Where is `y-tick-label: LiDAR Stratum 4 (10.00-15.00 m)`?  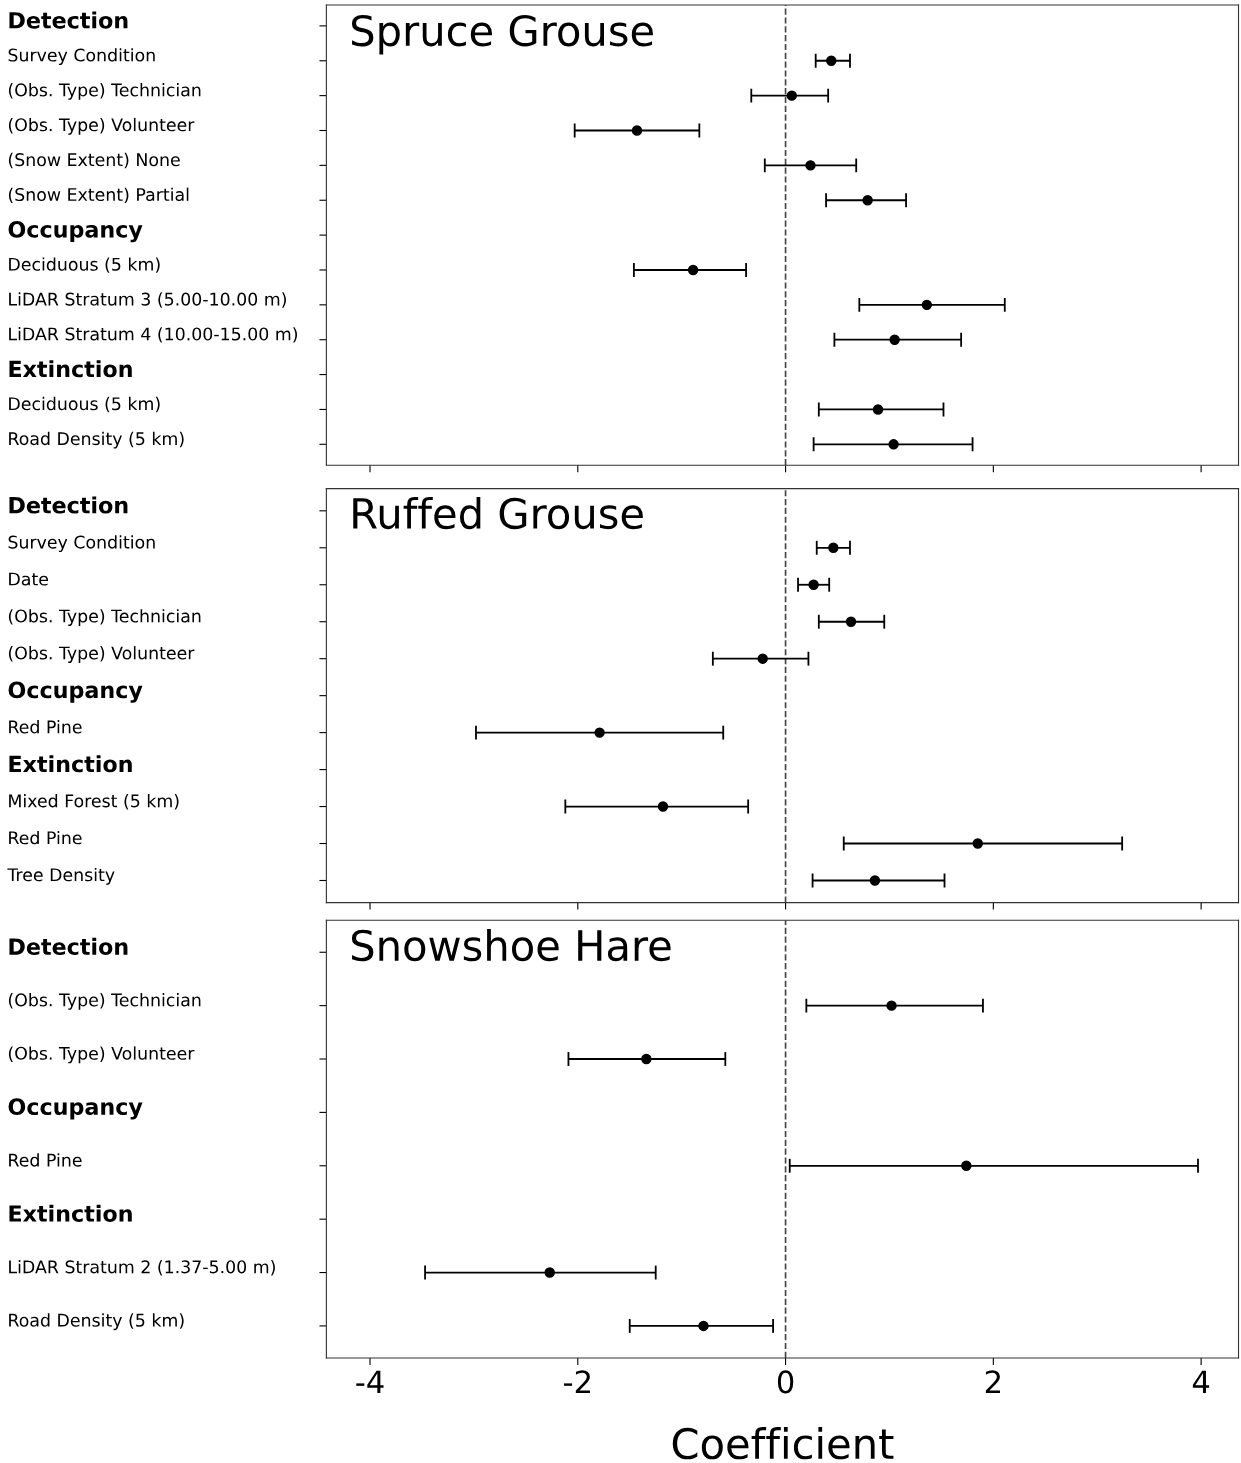
y-tick-label: LiDAR Stratum 4 (10.00-15.00 m) is located at coordinates (153, 335).